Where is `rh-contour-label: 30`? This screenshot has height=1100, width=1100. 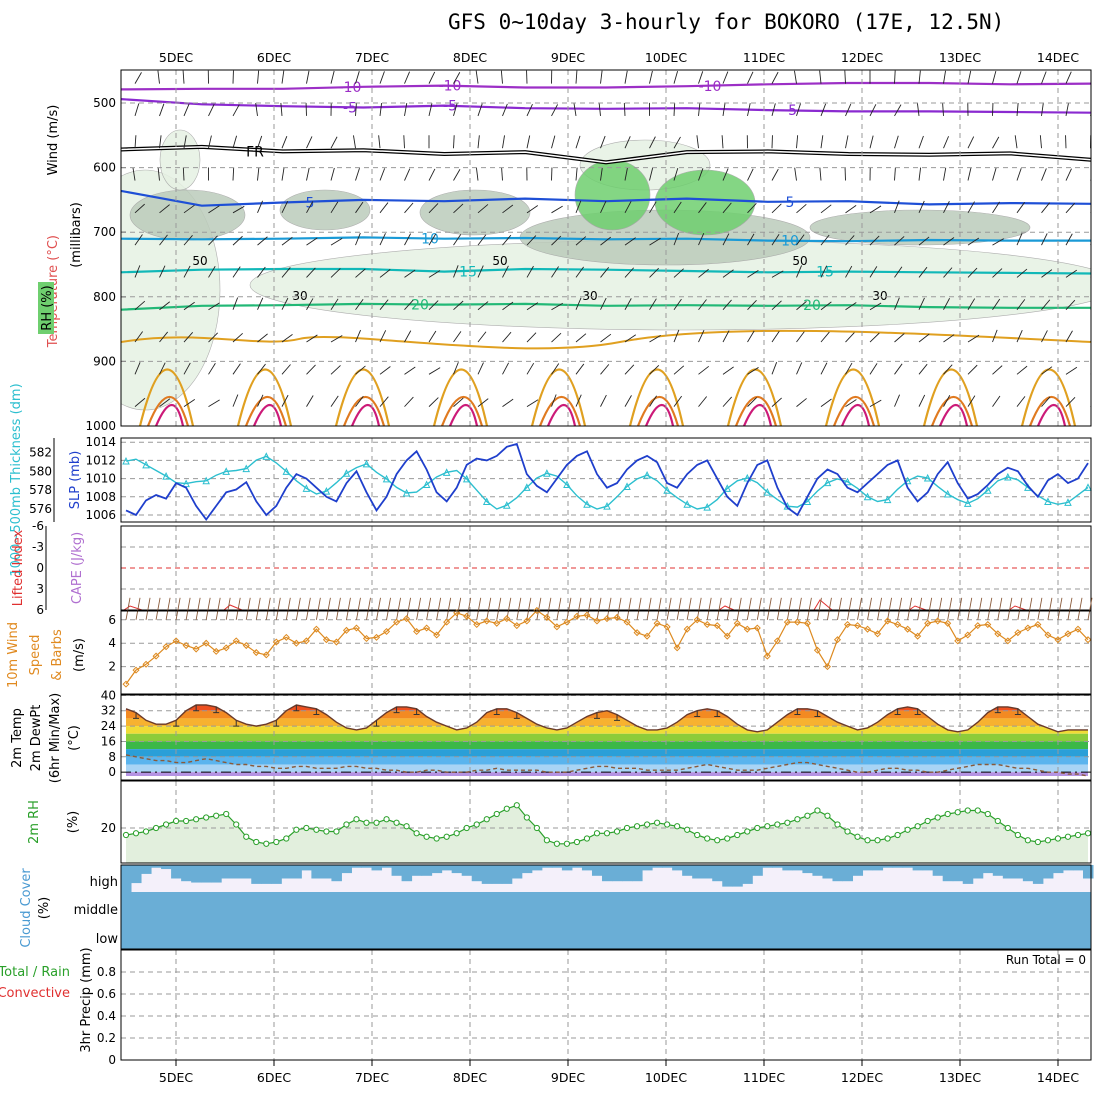 rh-contour-label: 30 is located at coordinates (879, 296).